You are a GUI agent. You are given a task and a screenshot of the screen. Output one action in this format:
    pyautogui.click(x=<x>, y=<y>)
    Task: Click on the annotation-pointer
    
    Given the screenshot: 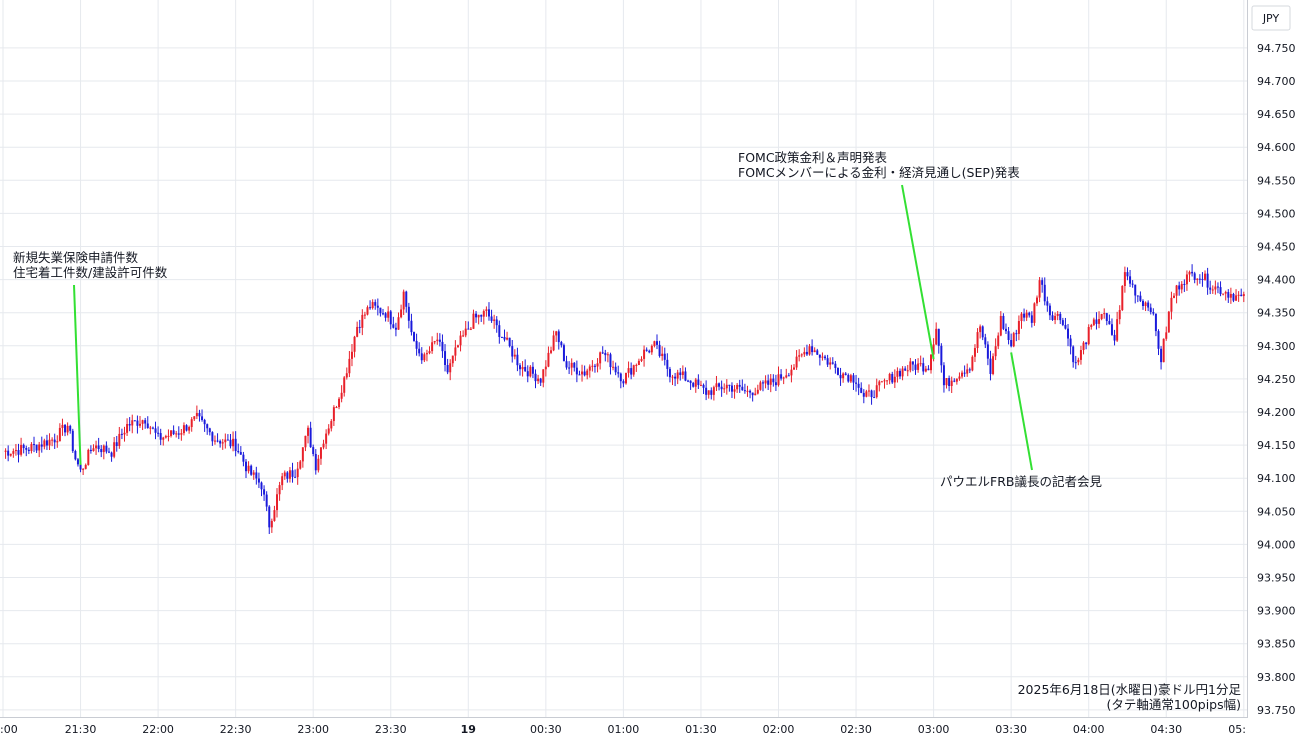 What is the action you would take?
    pyautogui.click(x=77, y=374)
    